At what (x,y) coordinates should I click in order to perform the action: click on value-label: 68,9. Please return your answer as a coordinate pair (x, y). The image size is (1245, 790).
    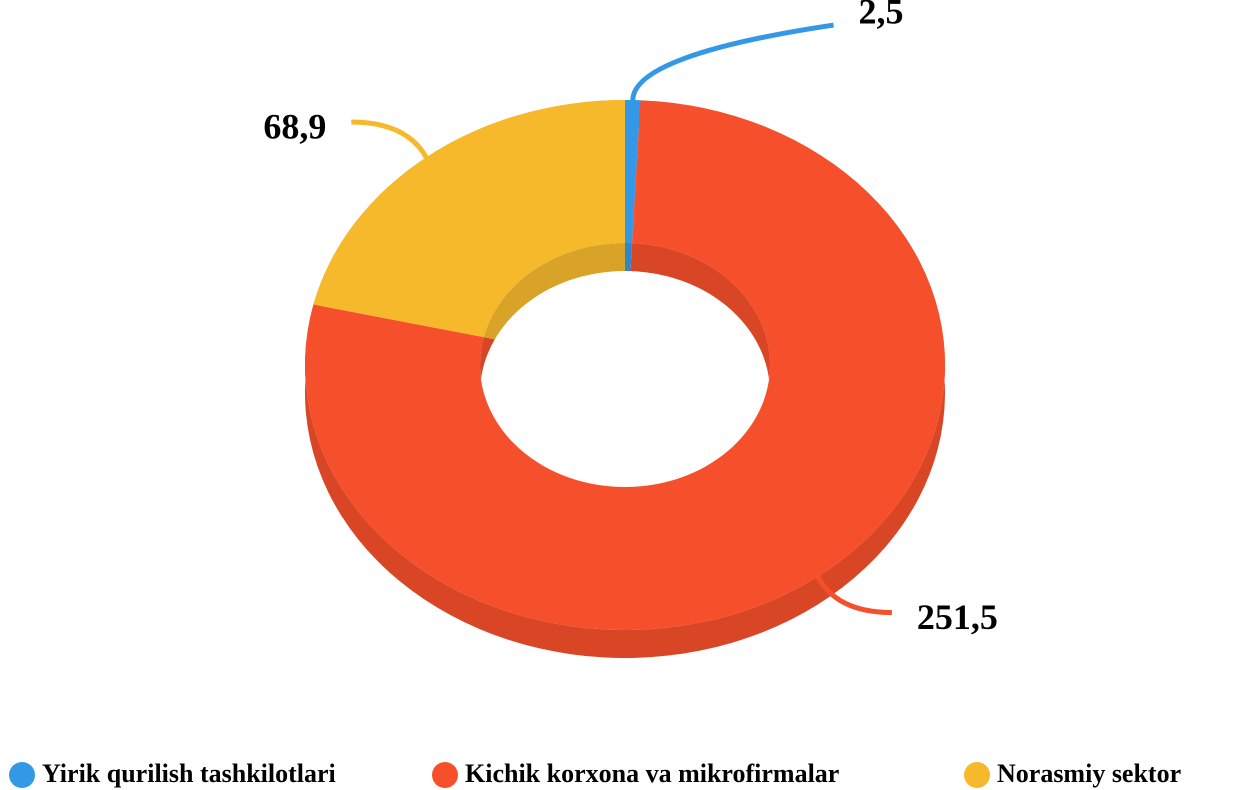
    Looking at the image, I should click on (294, 126).